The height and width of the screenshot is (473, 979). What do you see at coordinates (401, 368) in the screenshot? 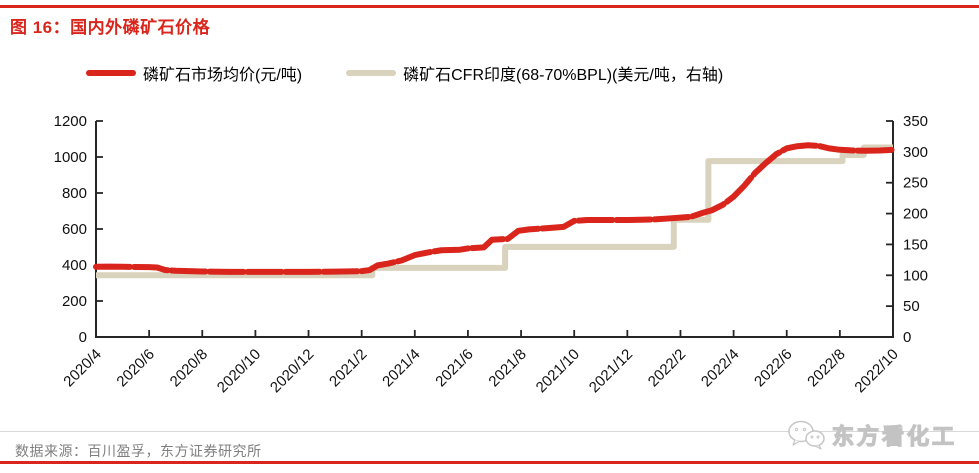
I see `x-axis-tick-label: 2021/4` at bounding box center [401, 368].